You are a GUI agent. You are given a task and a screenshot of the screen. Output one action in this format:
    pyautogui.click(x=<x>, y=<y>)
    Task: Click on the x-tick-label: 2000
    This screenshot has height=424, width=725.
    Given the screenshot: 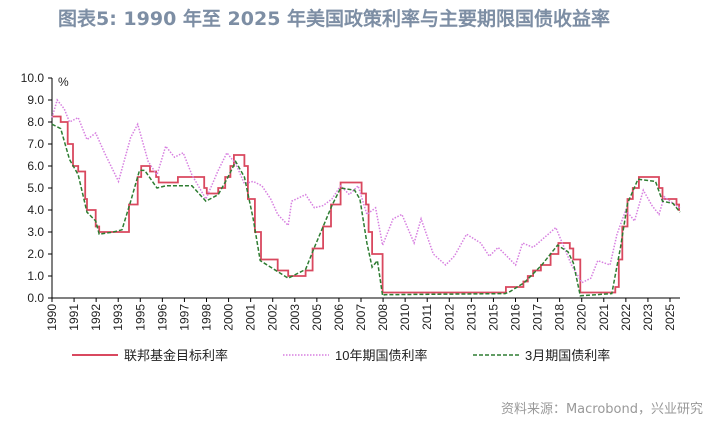 What is the action you would take?
    pyautogui.click(x=229, y=317)
    